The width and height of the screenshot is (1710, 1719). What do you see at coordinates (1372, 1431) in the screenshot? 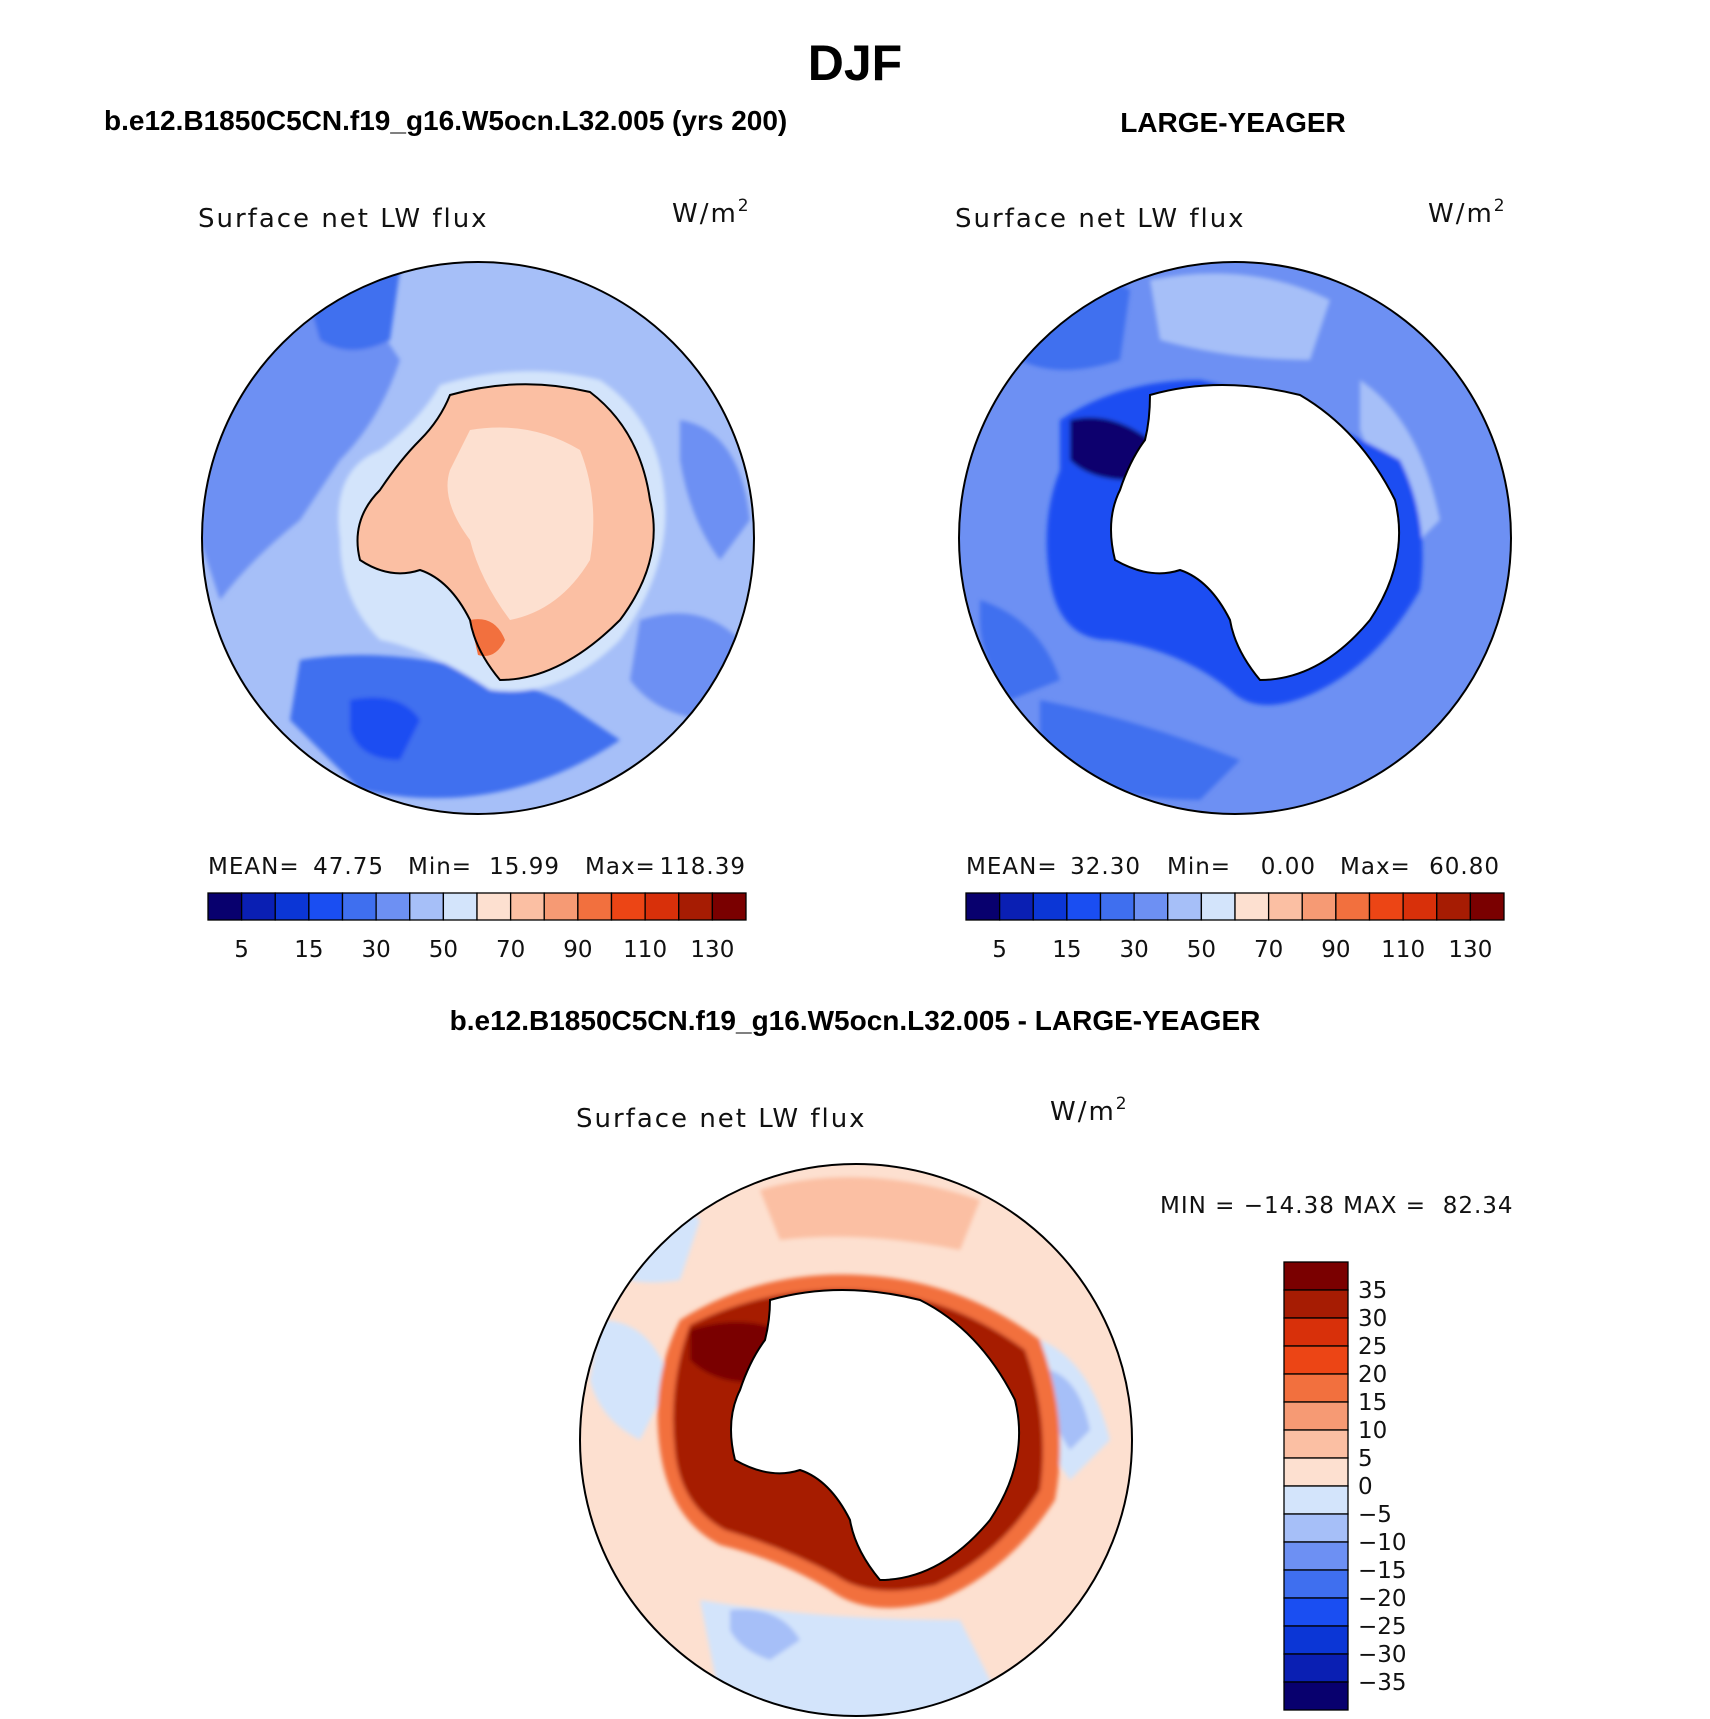
I see `diff-colorbar-tick-label: 10` at bounding box center [1372, 1431].